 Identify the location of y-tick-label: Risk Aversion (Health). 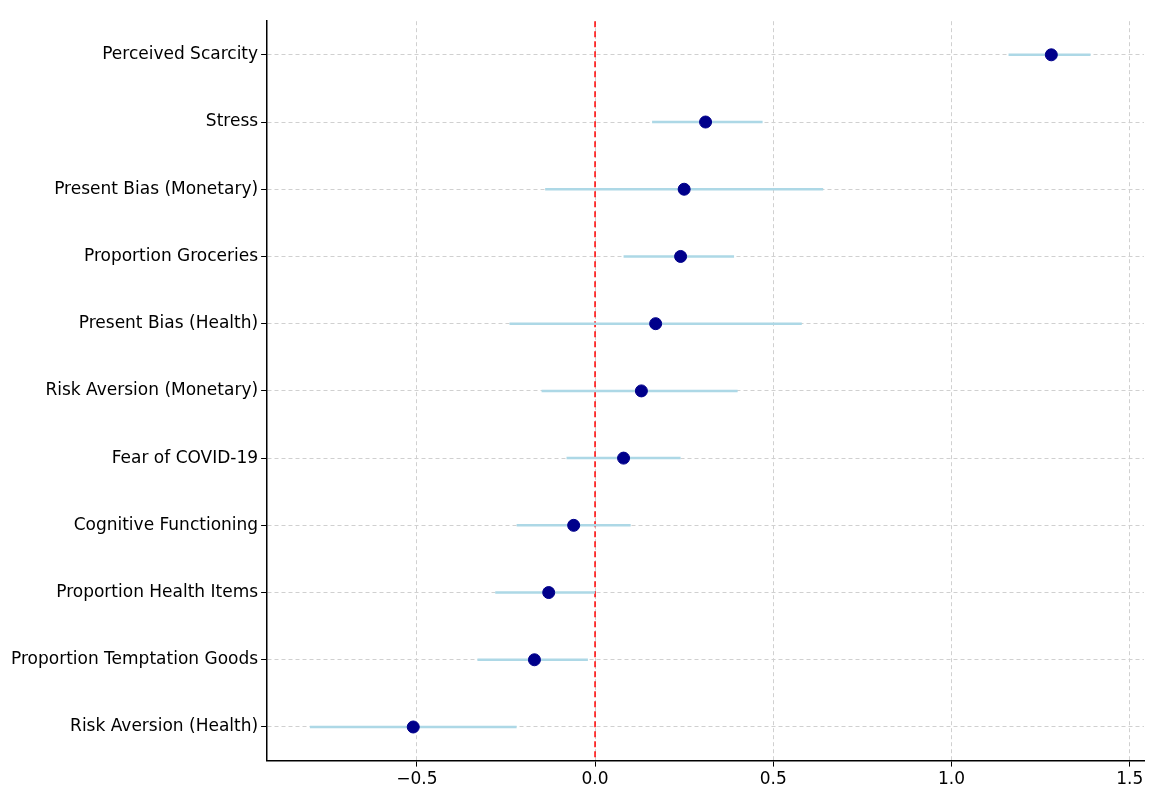
(164, 725).